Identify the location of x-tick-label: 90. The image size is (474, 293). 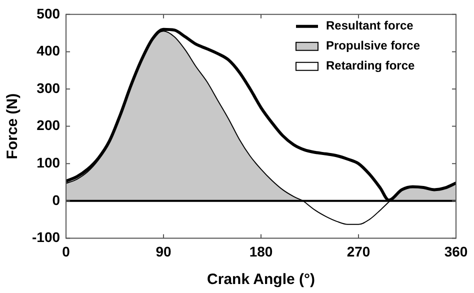
(164, 251).